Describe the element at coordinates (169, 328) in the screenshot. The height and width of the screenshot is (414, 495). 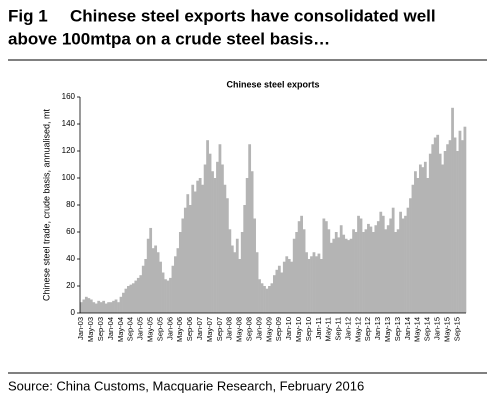
I see `x-tick-label: Jan-06` at that location.